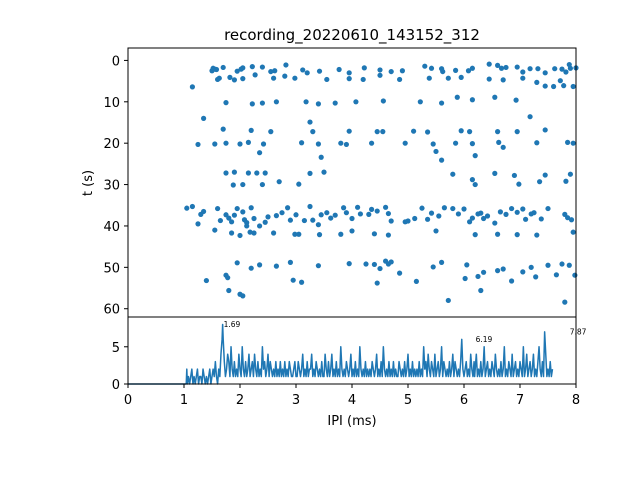 Image resolution: width=640 pixels, height=480 pixels. Describe the element at coordinates (116, 348) in the screenshot. I see `ipi-y-tick-label: 5` at that location.